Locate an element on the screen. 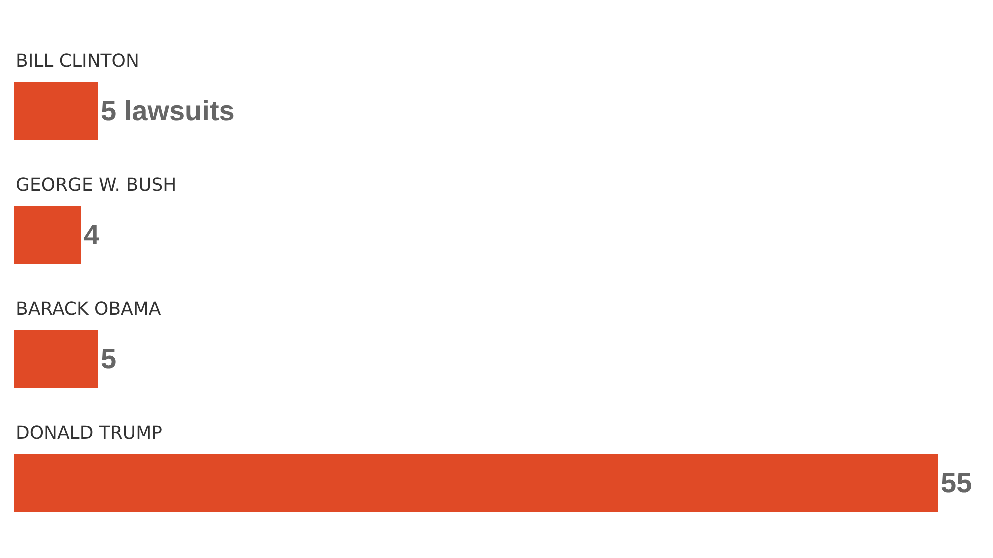 This screenshot has width=993, height=558. data-label: 4 is located at coordinates (92, 235).